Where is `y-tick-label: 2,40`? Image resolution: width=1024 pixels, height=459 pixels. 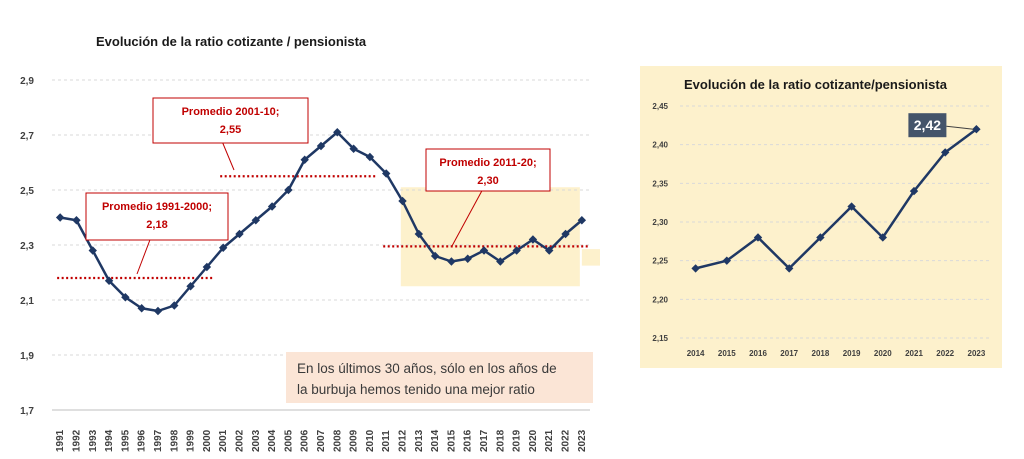
y-tick-label: 2,40 is located at coordinates (660, 145).